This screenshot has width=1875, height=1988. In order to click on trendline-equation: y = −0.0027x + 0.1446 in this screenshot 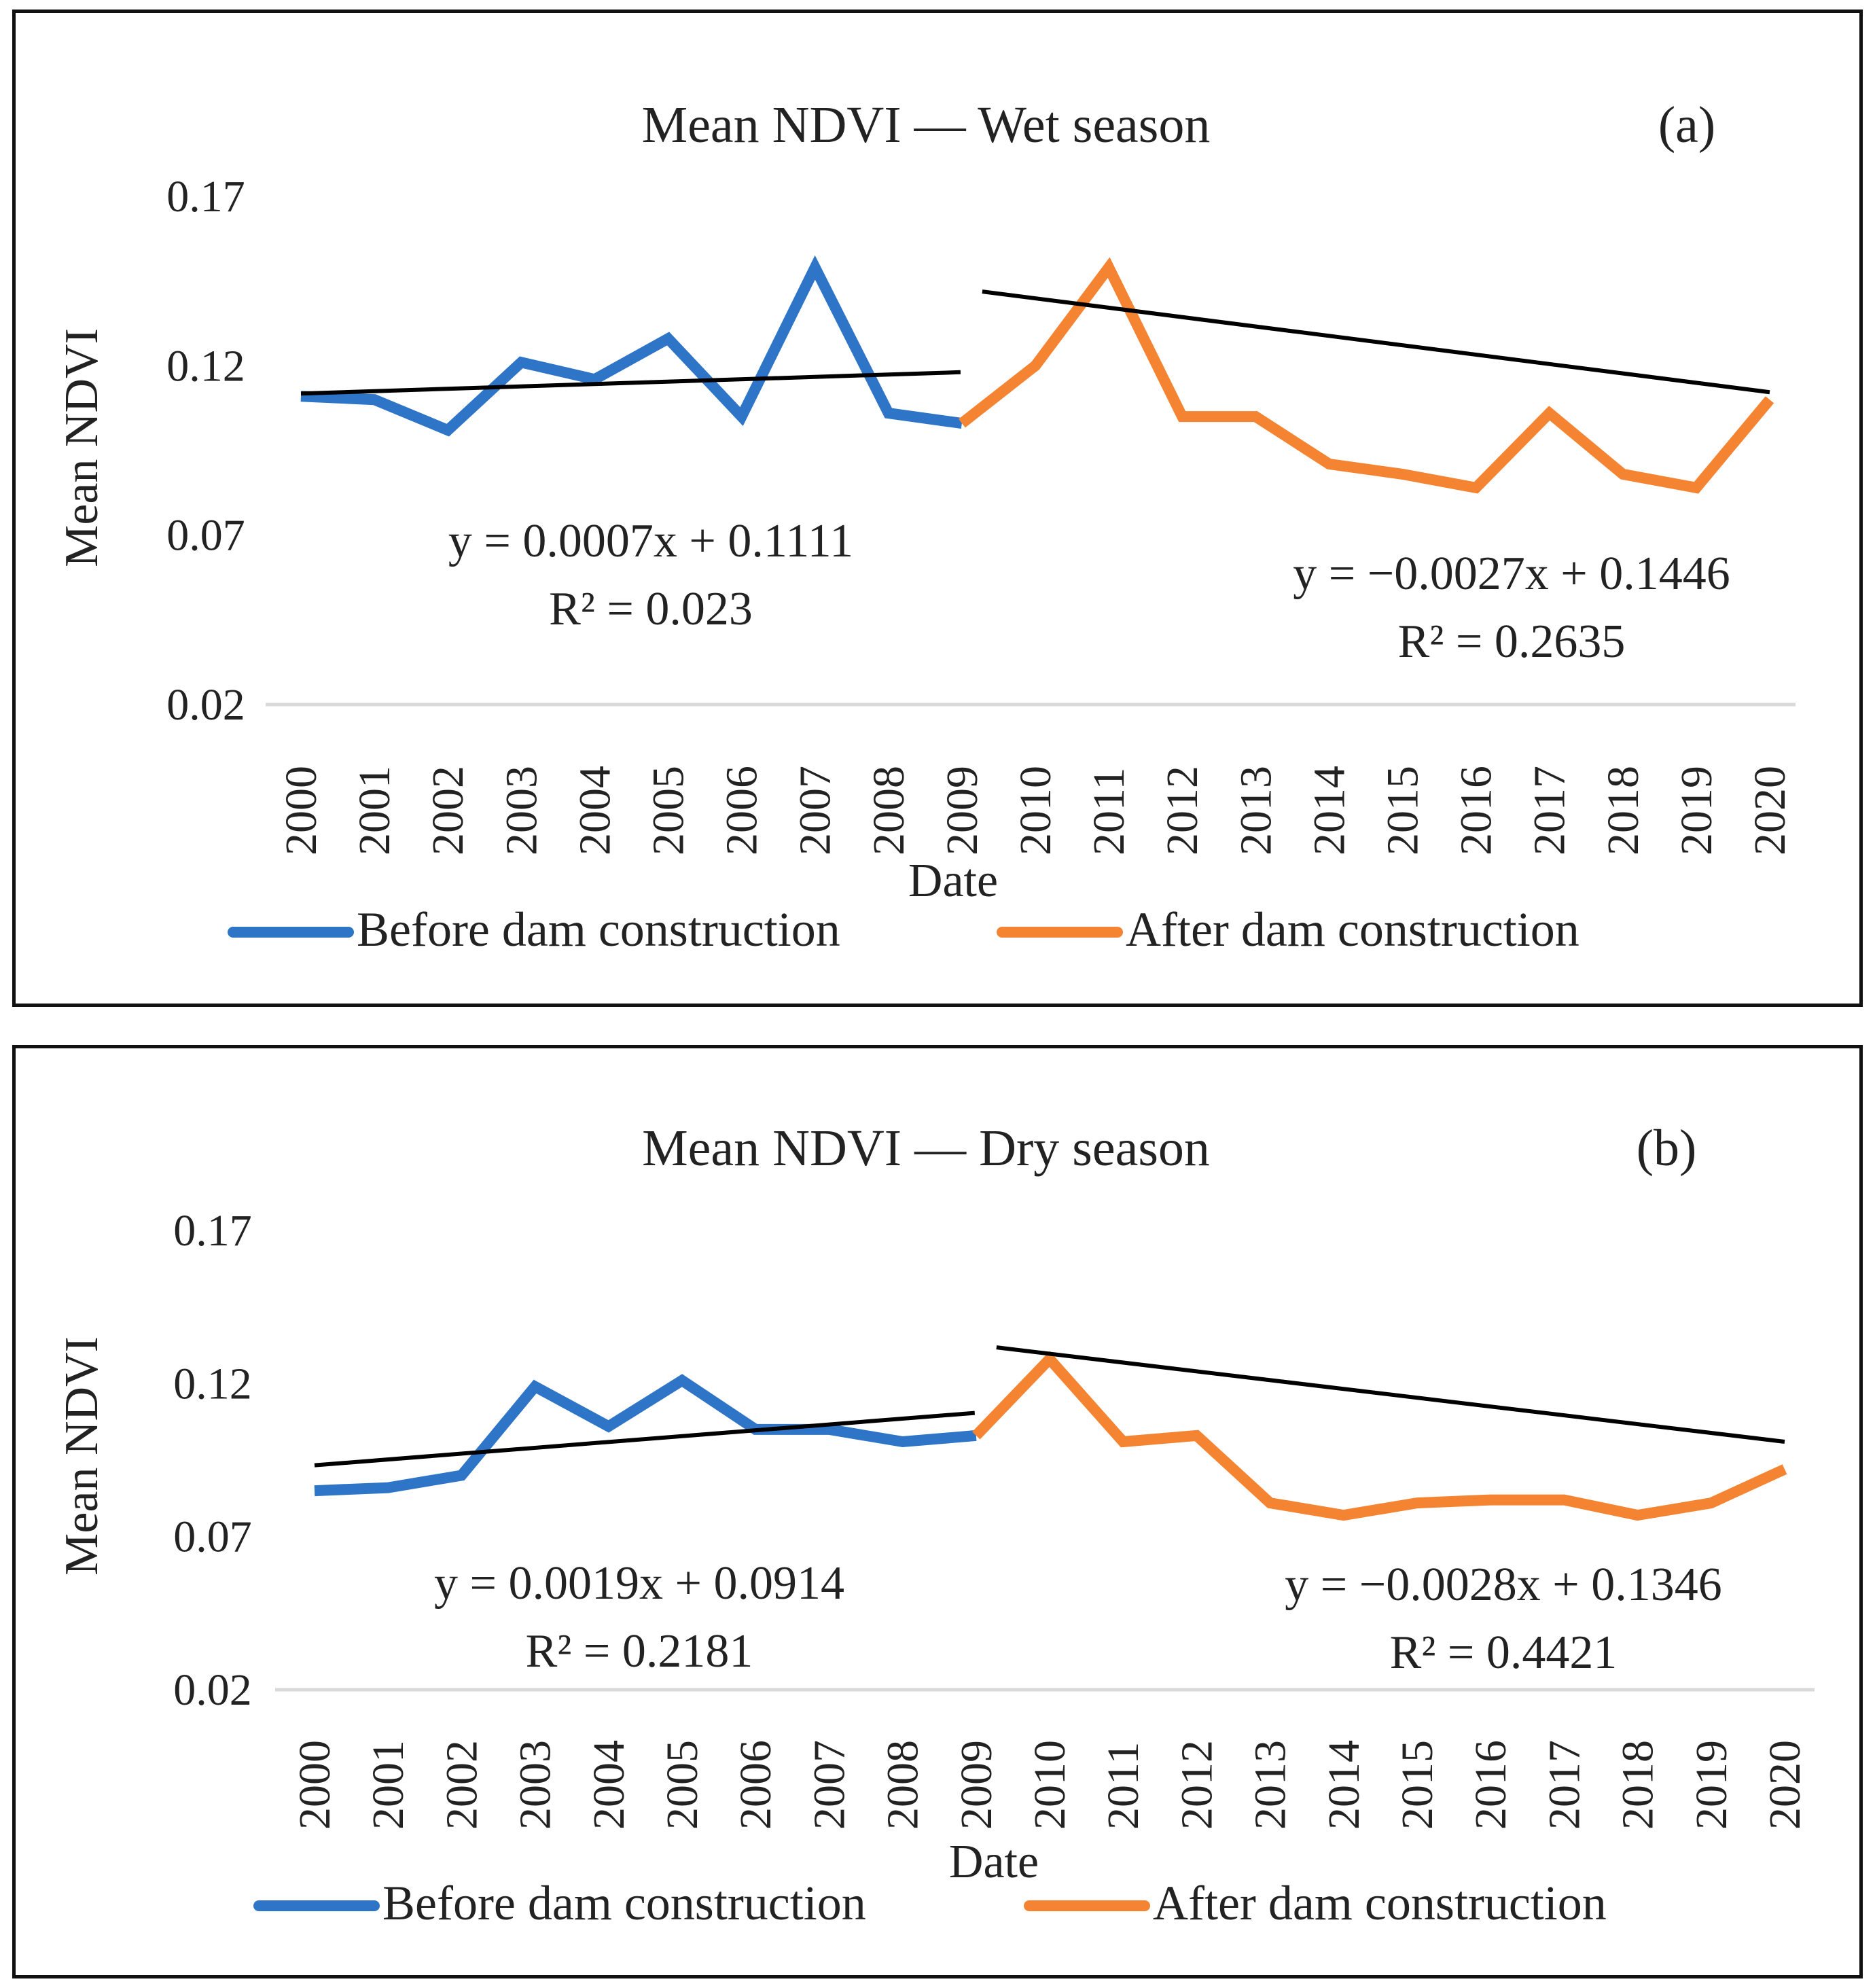, I will do `click(1511, 574)`.